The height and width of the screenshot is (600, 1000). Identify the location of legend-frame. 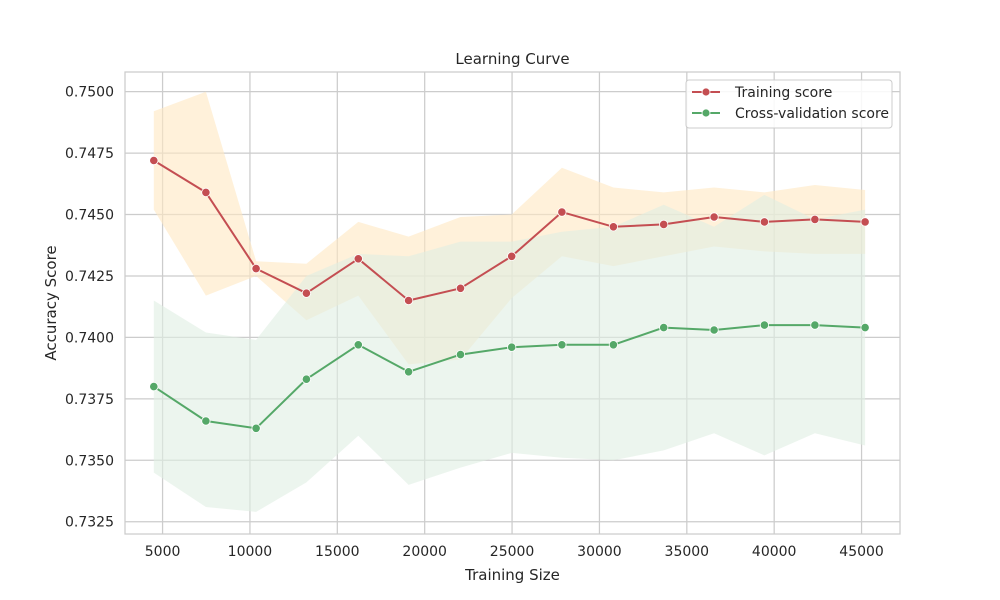
(789, 104).